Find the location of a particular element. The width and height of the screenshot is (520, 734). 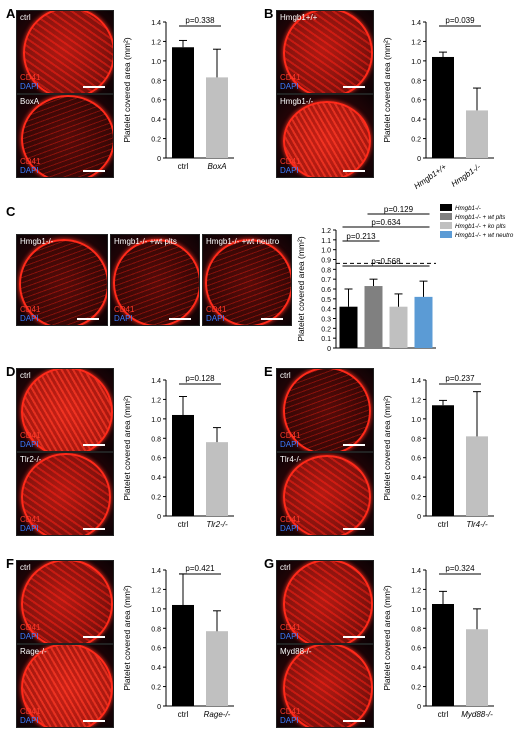

p-value-label: p=0.129 is located at coordinates (399, 209).